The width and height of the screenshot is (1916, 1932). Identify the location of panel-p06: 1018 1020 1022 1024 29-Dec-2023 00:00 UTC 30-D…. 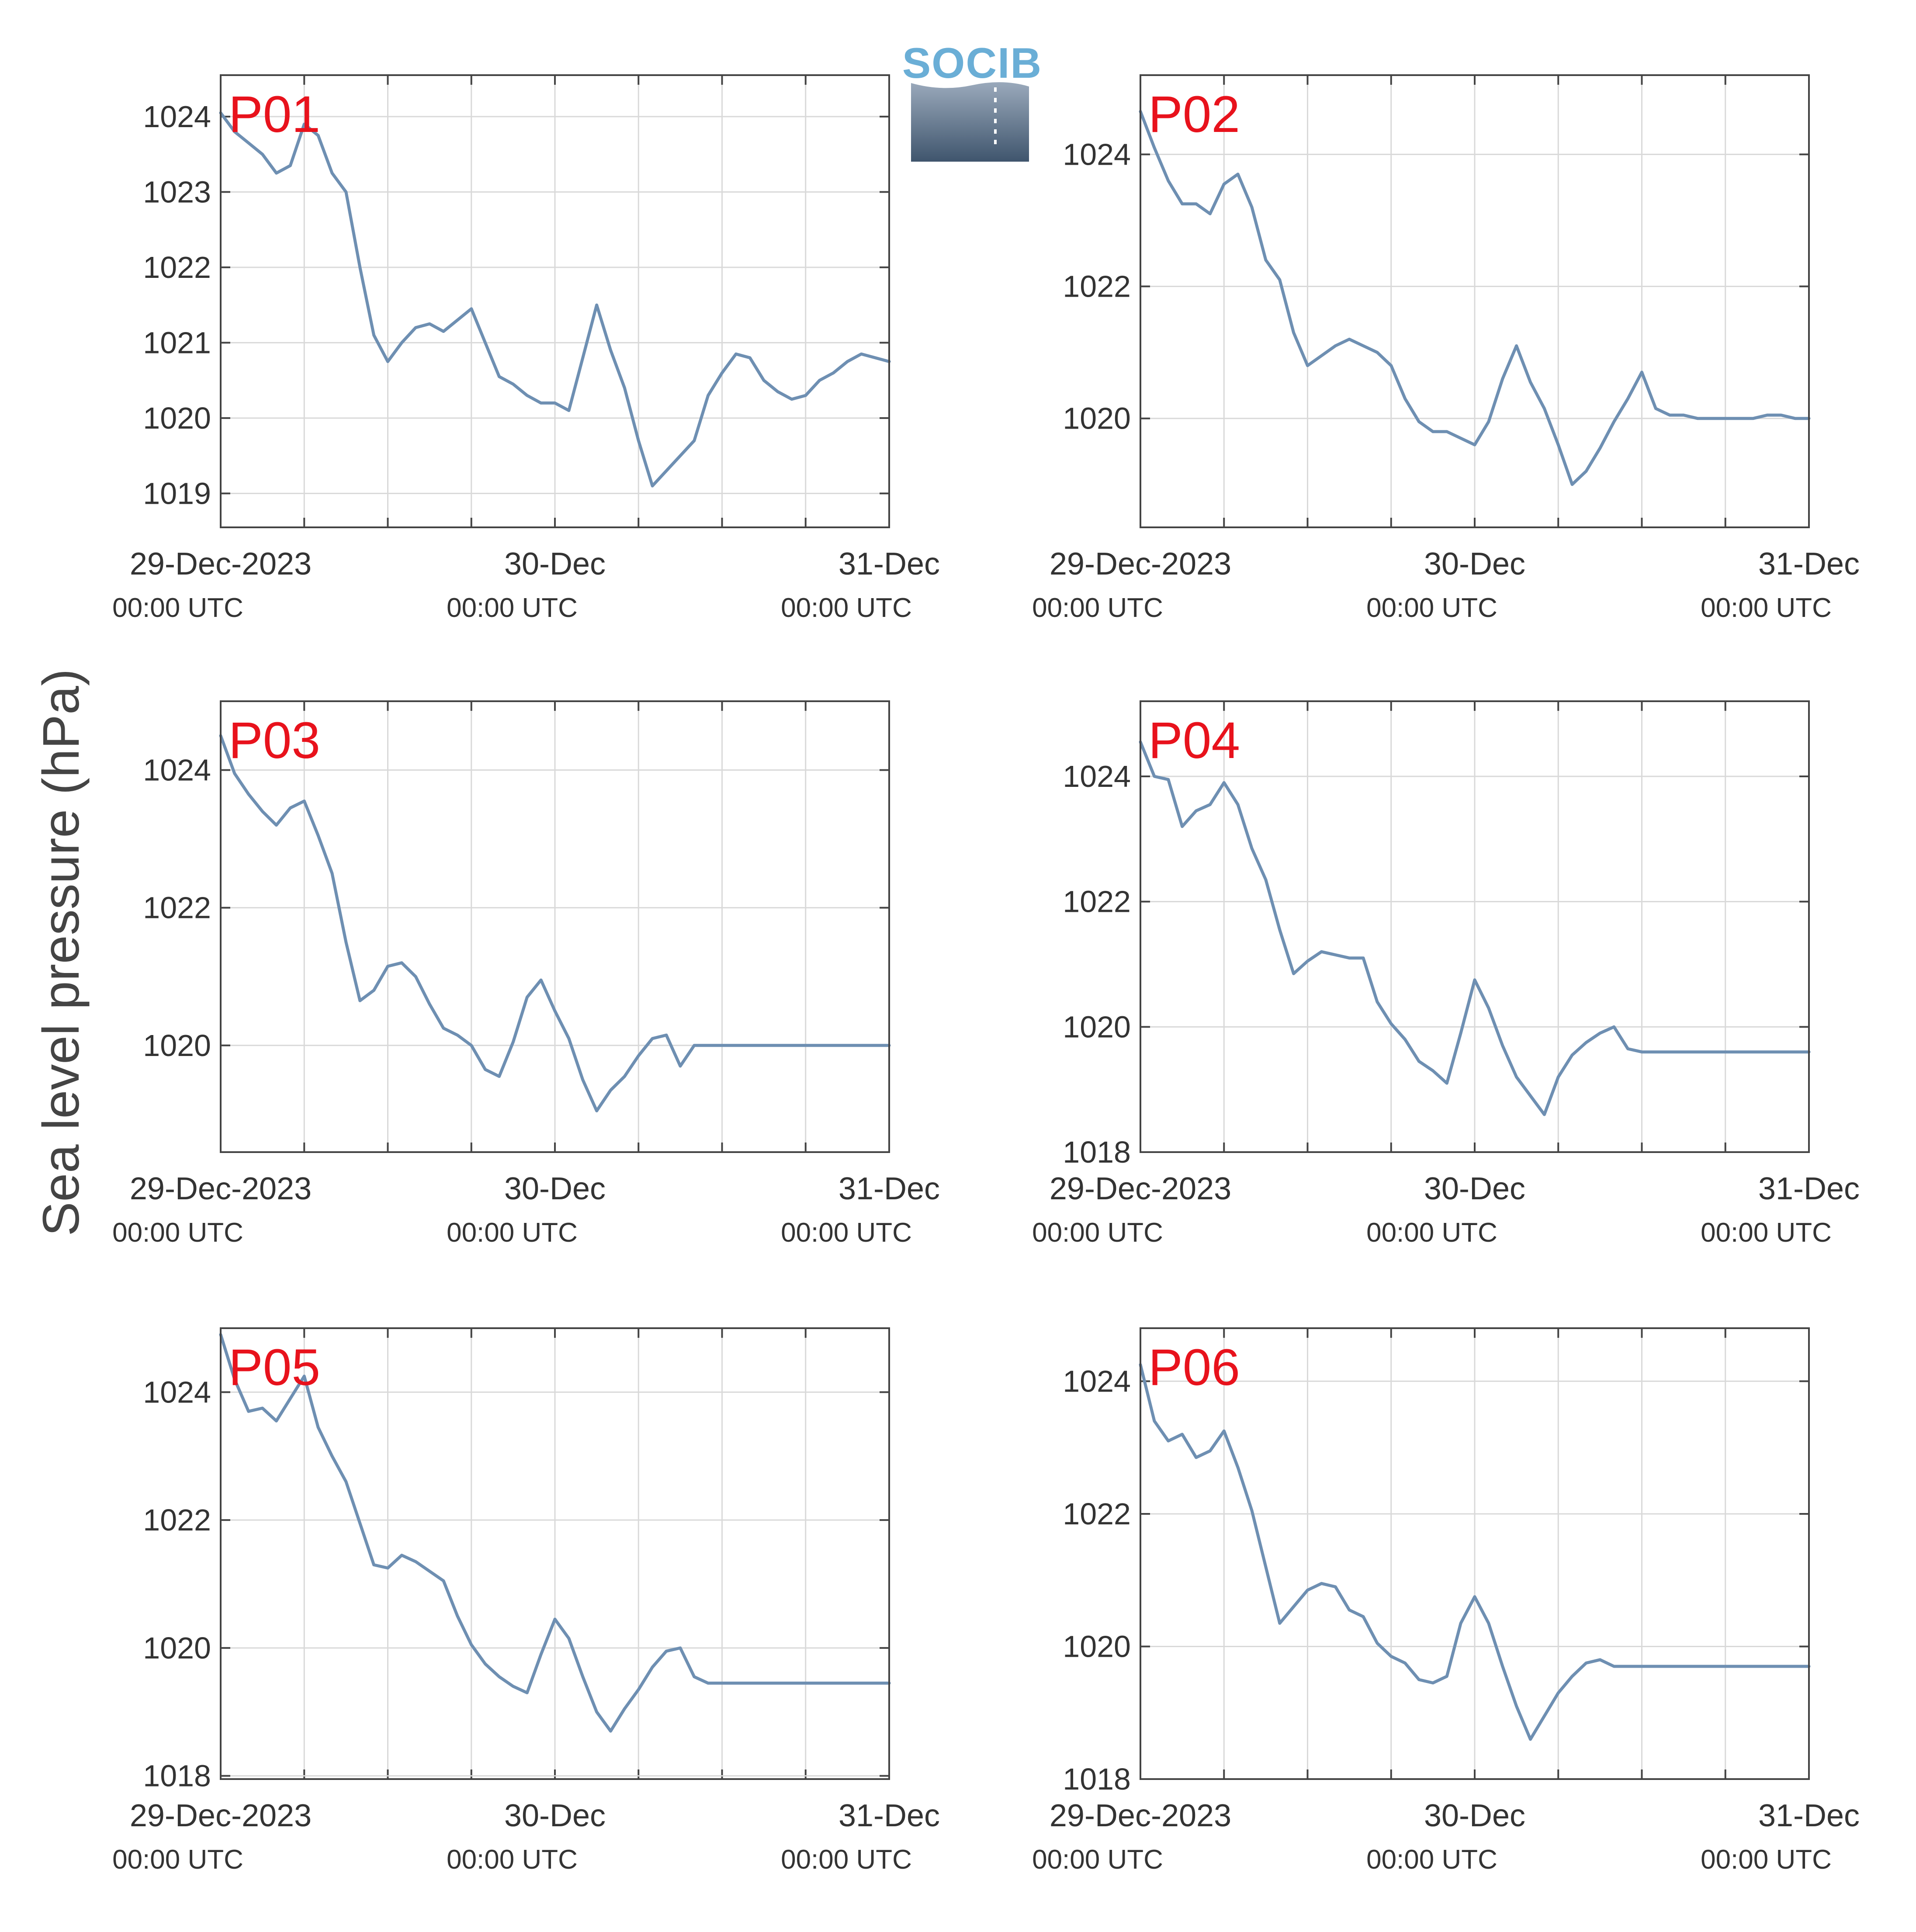
(1446, 1601).